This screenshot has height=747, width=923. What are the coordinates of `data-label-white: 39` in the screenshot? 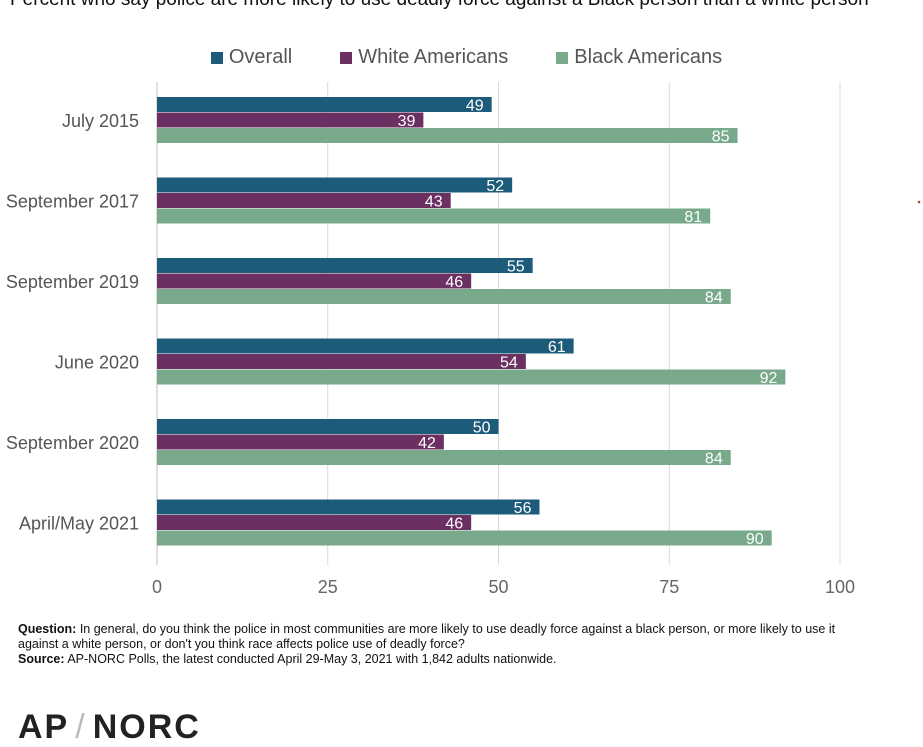 It's located at (407, 121).